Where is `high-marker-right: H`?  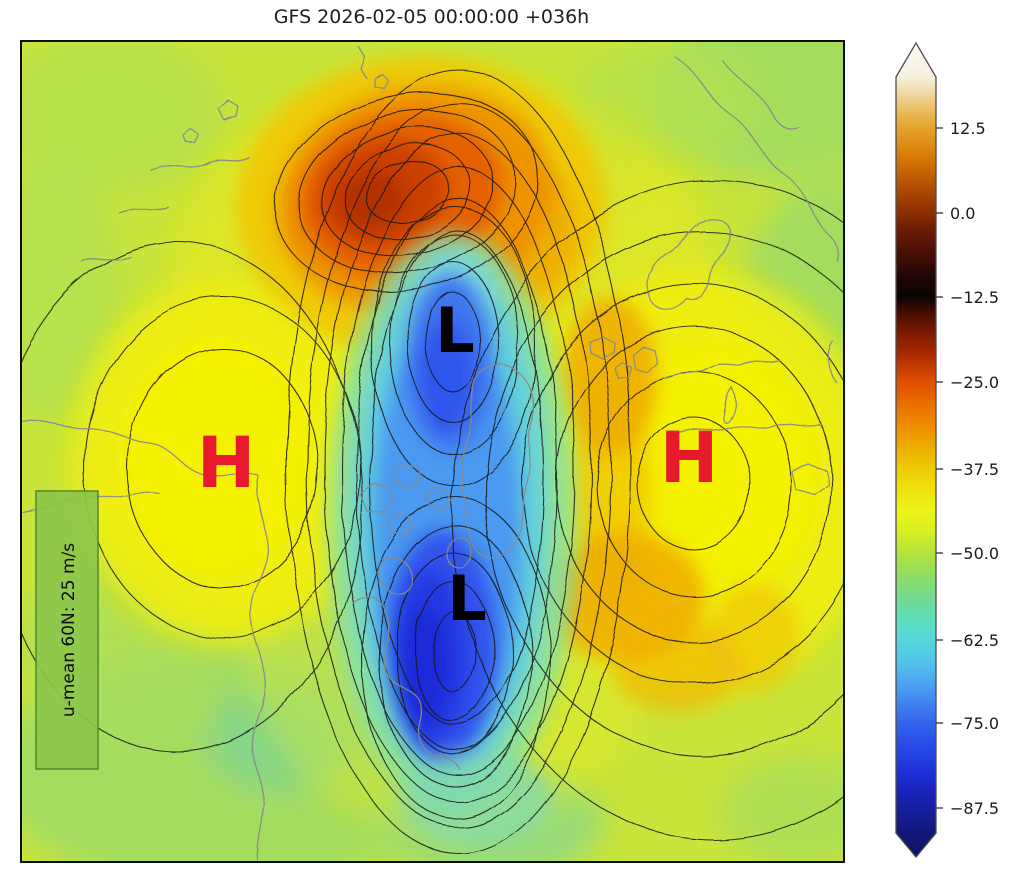 high-marker-right: H is located at coordinates (689, 458).